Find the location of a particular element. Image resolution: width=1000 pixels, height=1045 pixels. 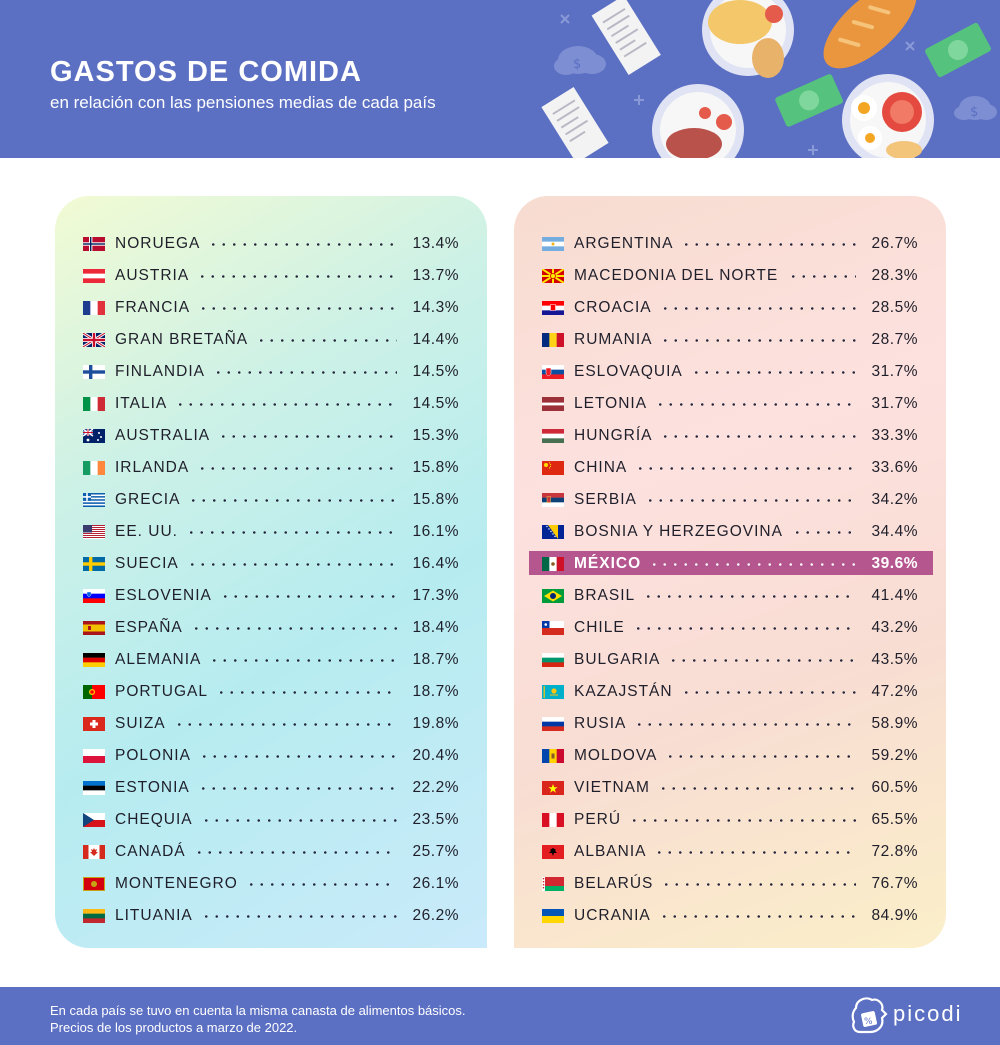

table-row: CHEQUIA 23.5% is located at coordinates (271, 820).